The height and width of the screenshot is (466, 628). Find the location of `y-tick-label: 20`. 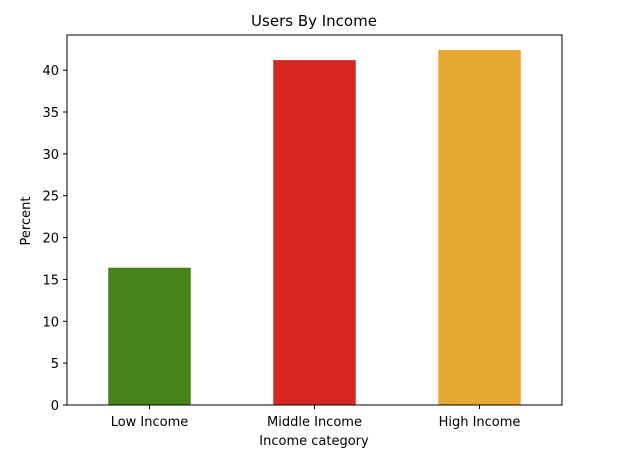

y-tick-label: 20 is located at coordinates (50, 239).